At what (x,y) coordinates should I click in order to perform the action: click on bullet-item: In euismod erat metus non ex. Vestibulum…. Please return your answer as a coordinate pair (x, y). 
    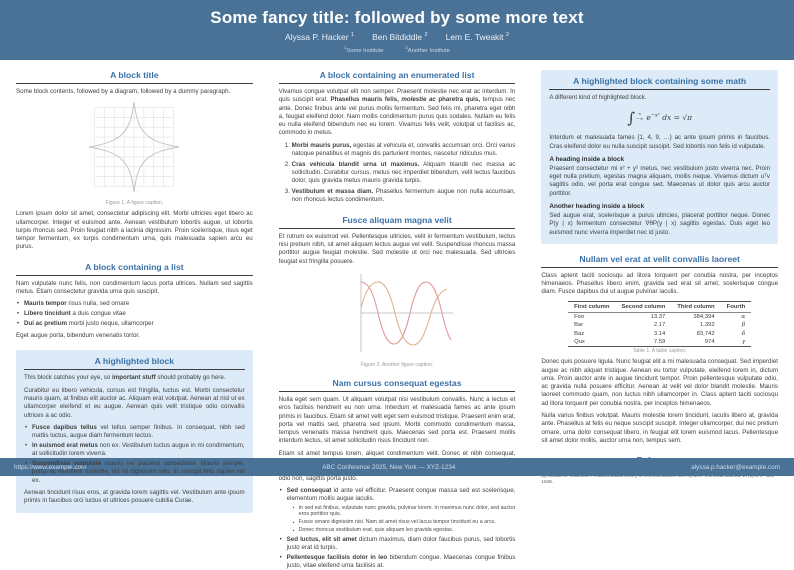
    Looking at the image, I should click on (134, 450).